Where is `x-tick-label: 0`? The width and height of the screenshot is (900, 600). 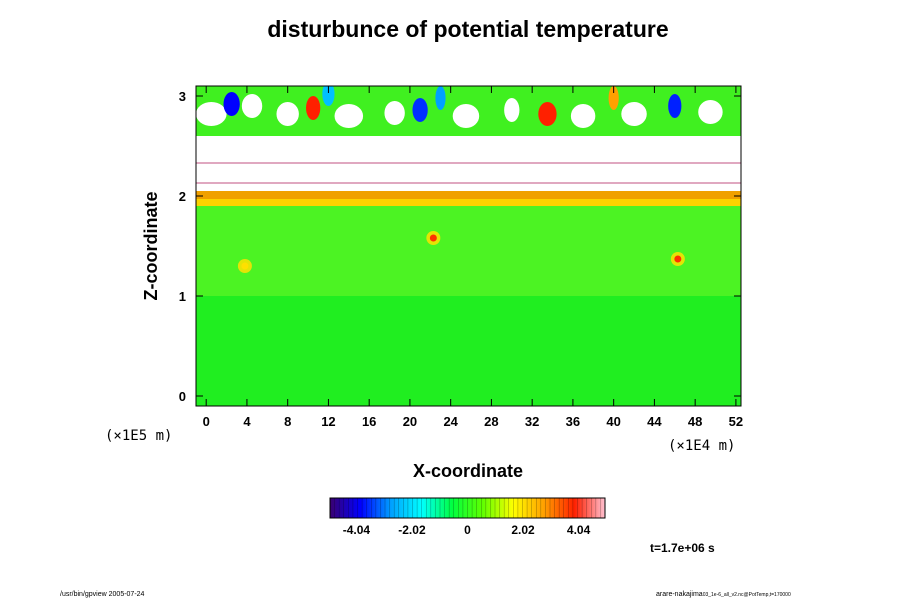 x-tick-label: 0 is located at coordinates (206, 421).